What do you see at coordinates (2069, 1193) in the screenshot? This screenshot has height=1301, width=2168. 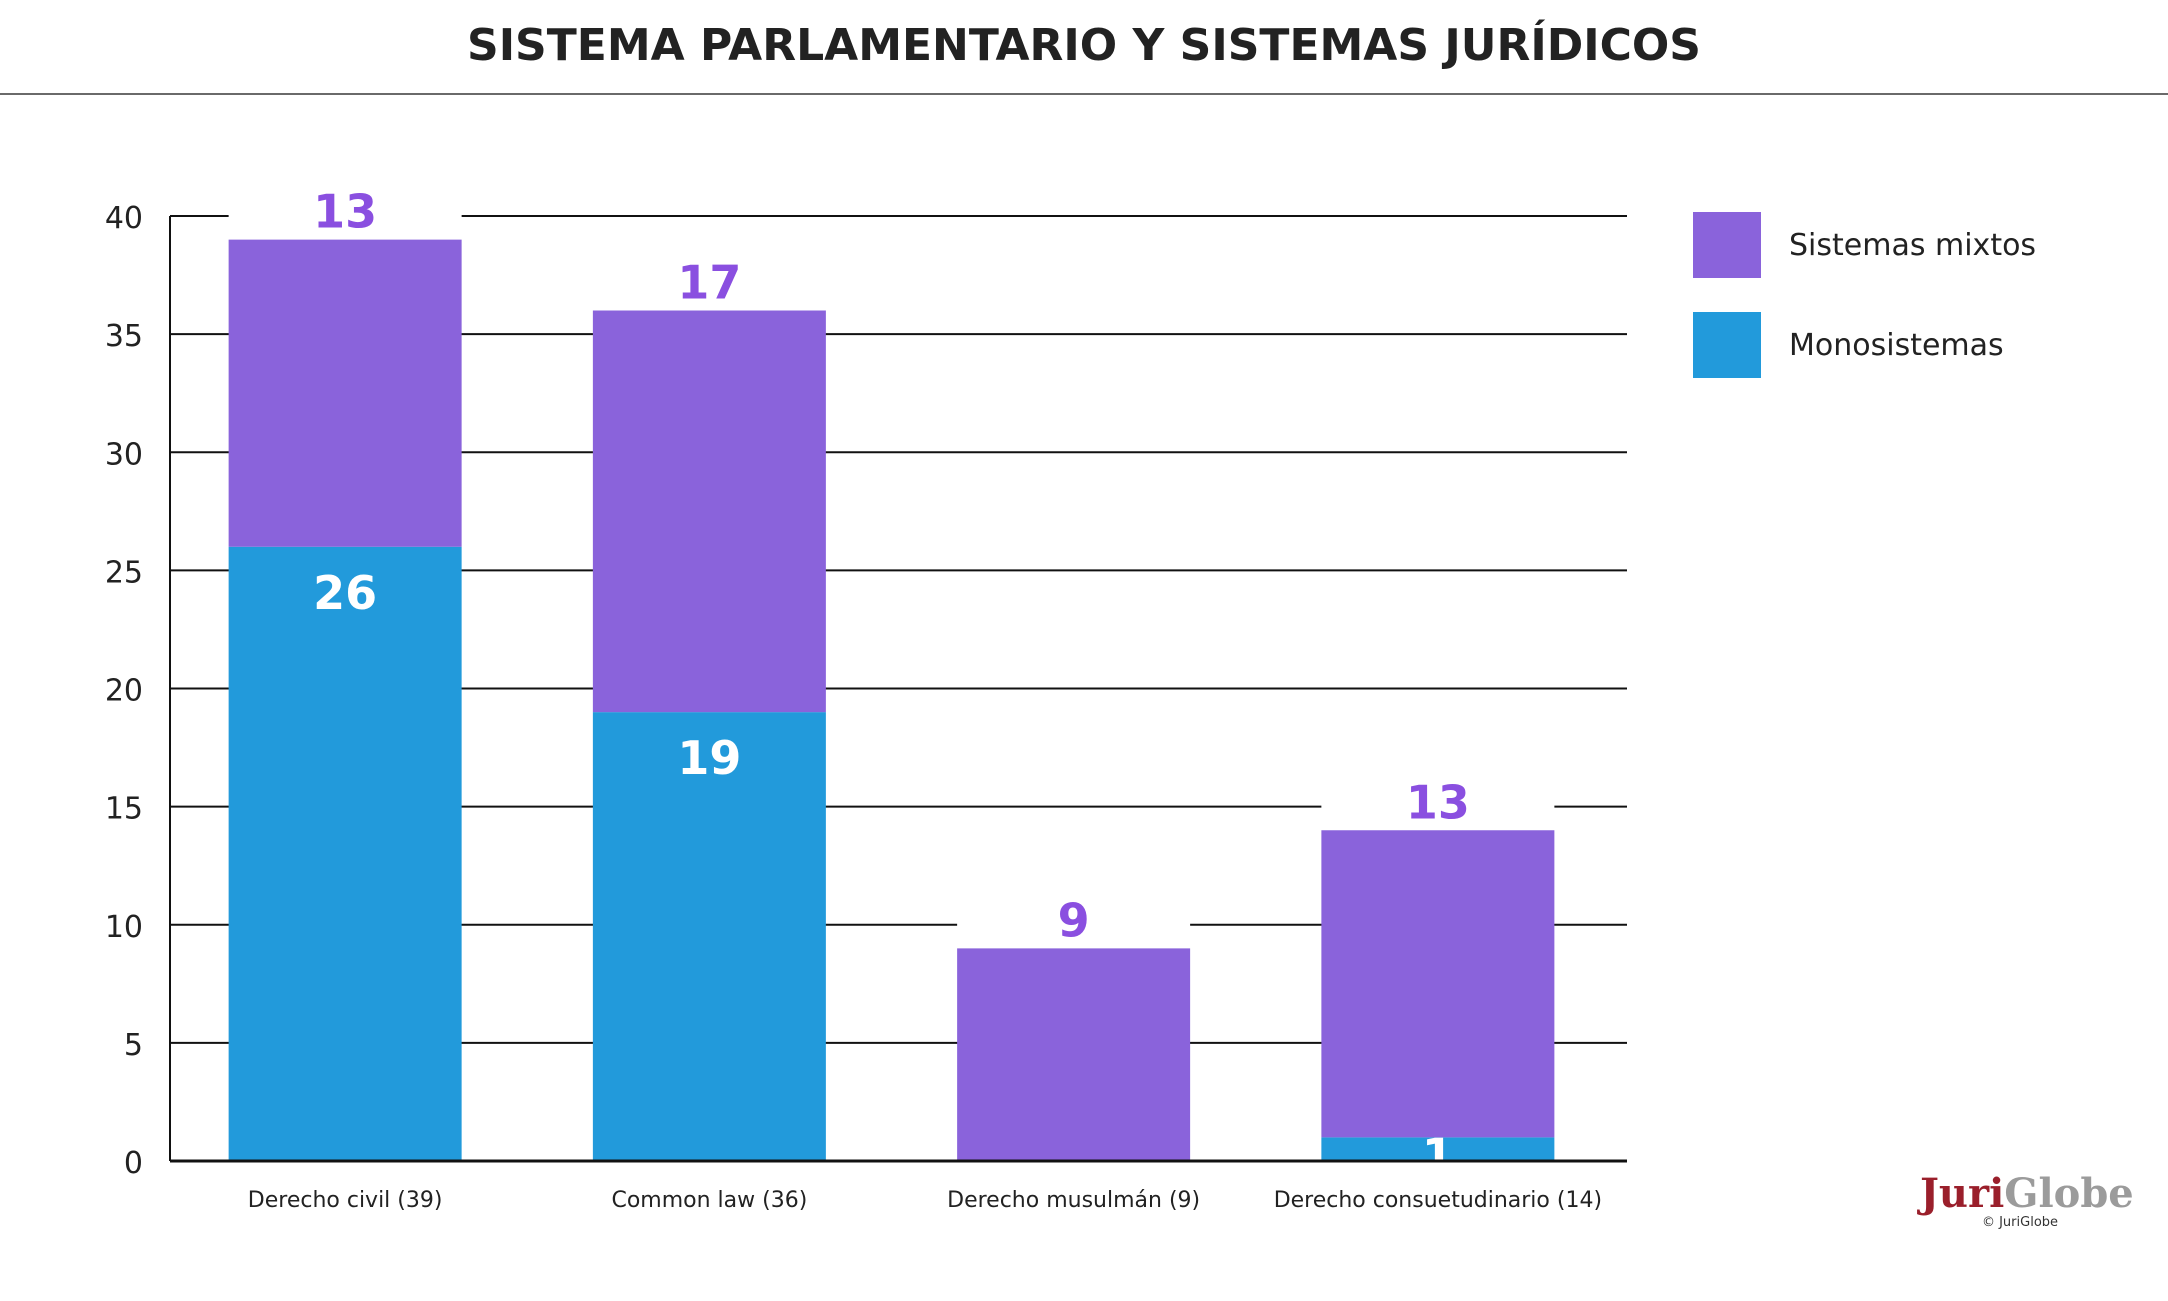 I see `logo-globe: Globe` at bounding box center [2069, 1193].